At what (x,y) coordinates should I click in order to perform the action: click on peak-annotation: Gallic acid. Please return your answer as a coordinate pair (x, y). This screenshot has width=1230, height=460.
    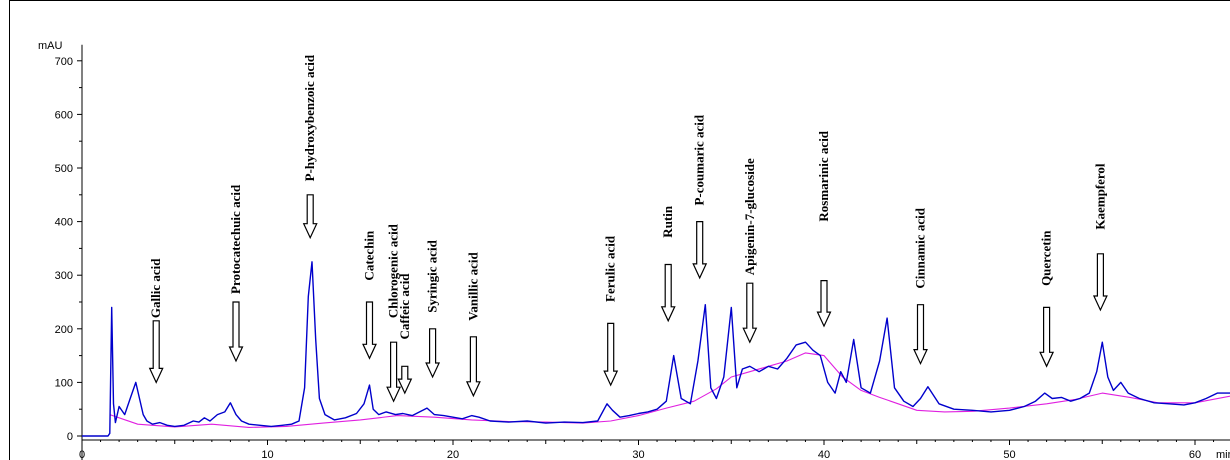
    Looking at the image, I should click on (156, 321).